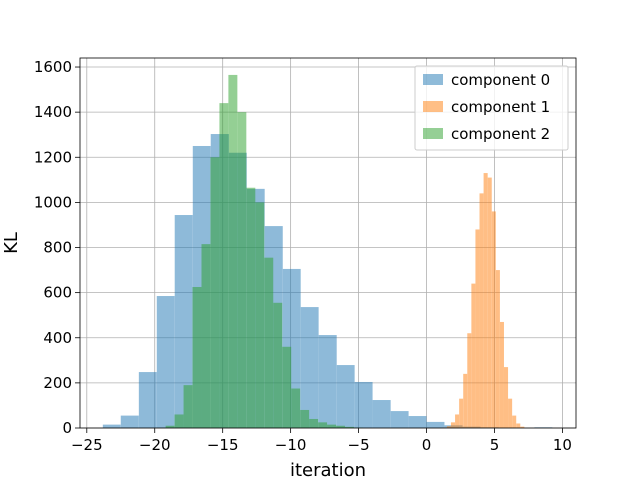 The image size is (640, 484). I want to click on y-tick-label: 200, so click(57, 383).